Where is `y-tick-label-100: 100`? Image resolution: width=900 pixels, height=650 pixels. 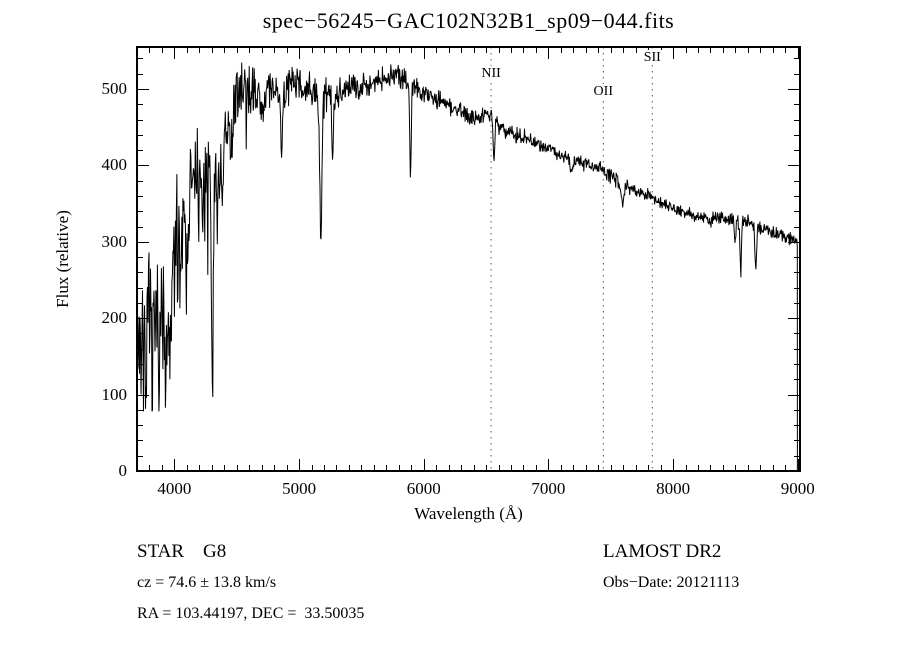
y-tick-label-100: 100 is located at coordinates (114, 394).